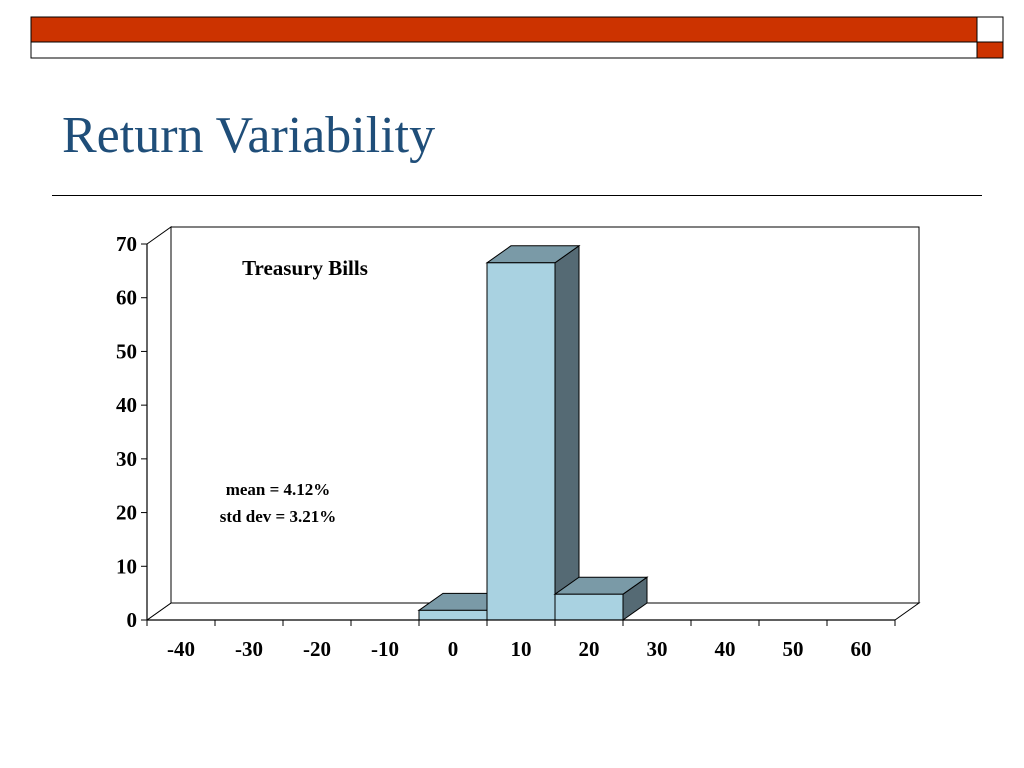  What do you see at coordinates (990, 29) in the screenshot?
I see `band-corner-white-square` at bounding box center [990, 29].